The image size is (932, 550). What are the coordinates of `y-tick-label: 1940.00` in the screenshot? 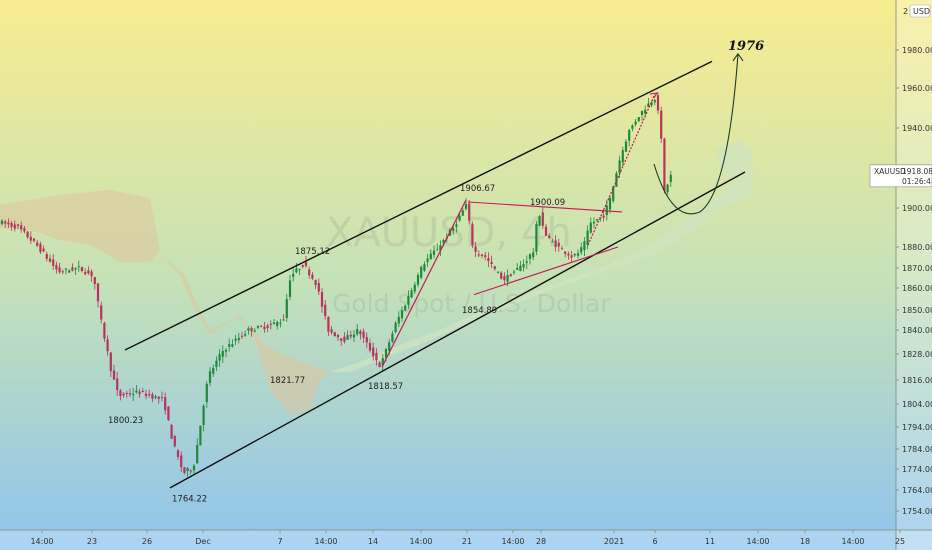 It's located at (917, 128).